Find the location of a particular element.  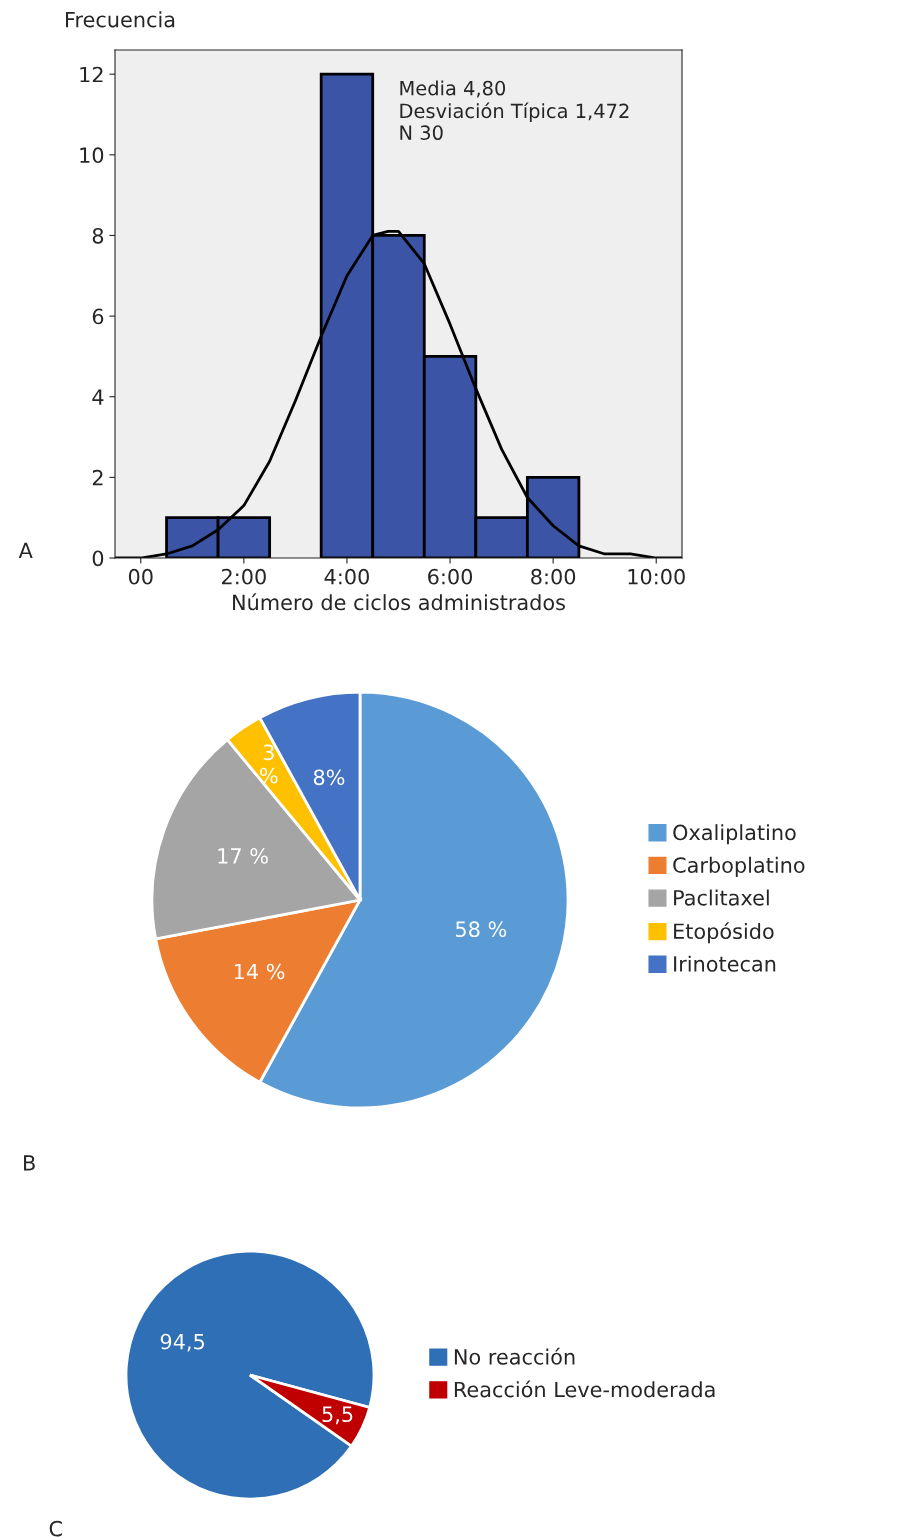

data-label: 8% is located at coordinates (329, 777).